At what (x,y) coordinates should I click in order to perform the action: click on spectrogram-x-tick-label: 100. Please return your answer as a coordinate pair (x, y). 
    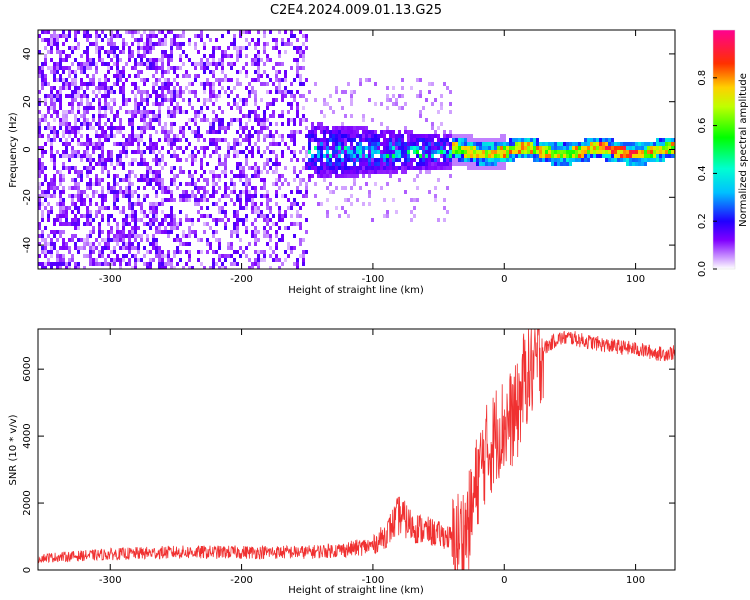
    Looking at the image, I should click on (635, 279).